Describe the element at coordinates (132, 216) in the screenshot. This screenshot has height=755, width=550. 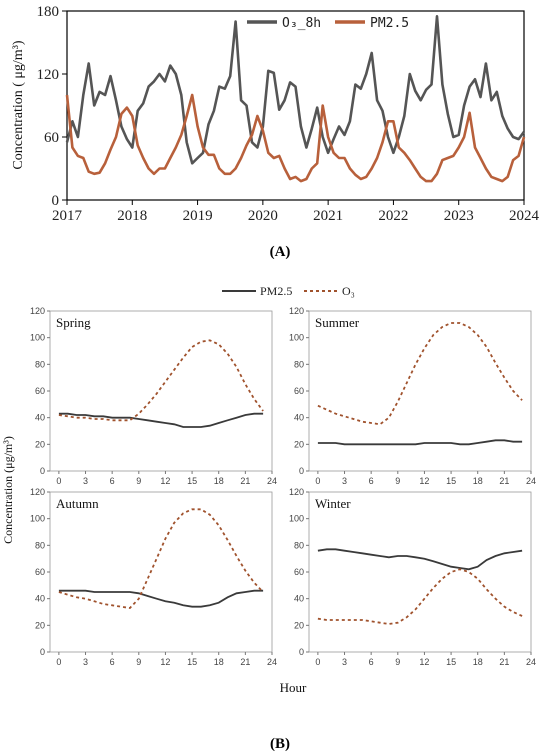
I see `chart-a-xtick-label: 2018` at that location.